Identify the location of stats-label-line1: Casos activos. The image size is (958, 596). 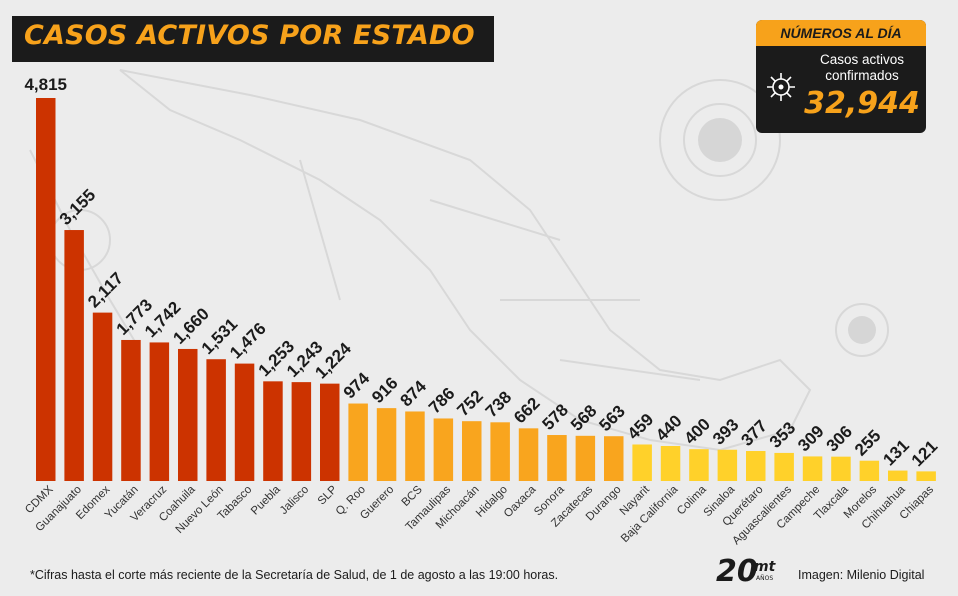
(862, 59).